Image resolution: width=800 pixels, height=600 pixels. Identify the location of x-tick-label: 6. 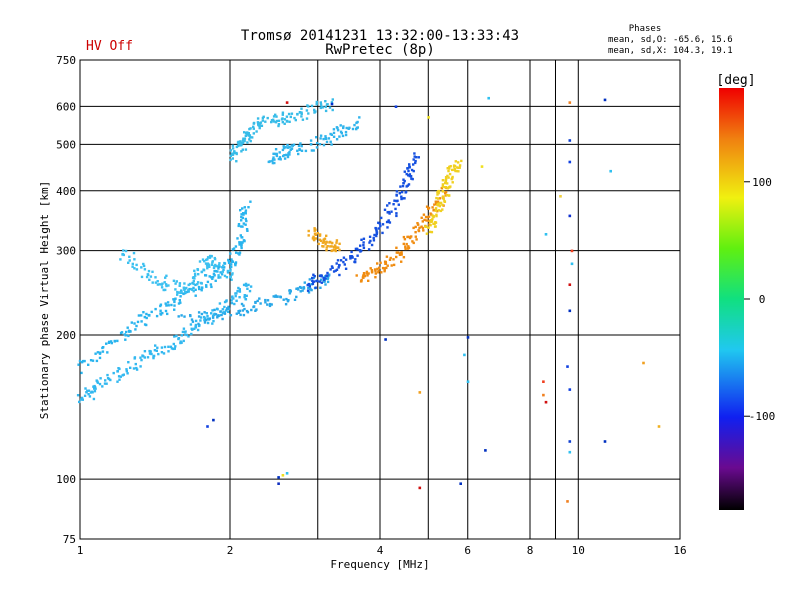
(467, 550).